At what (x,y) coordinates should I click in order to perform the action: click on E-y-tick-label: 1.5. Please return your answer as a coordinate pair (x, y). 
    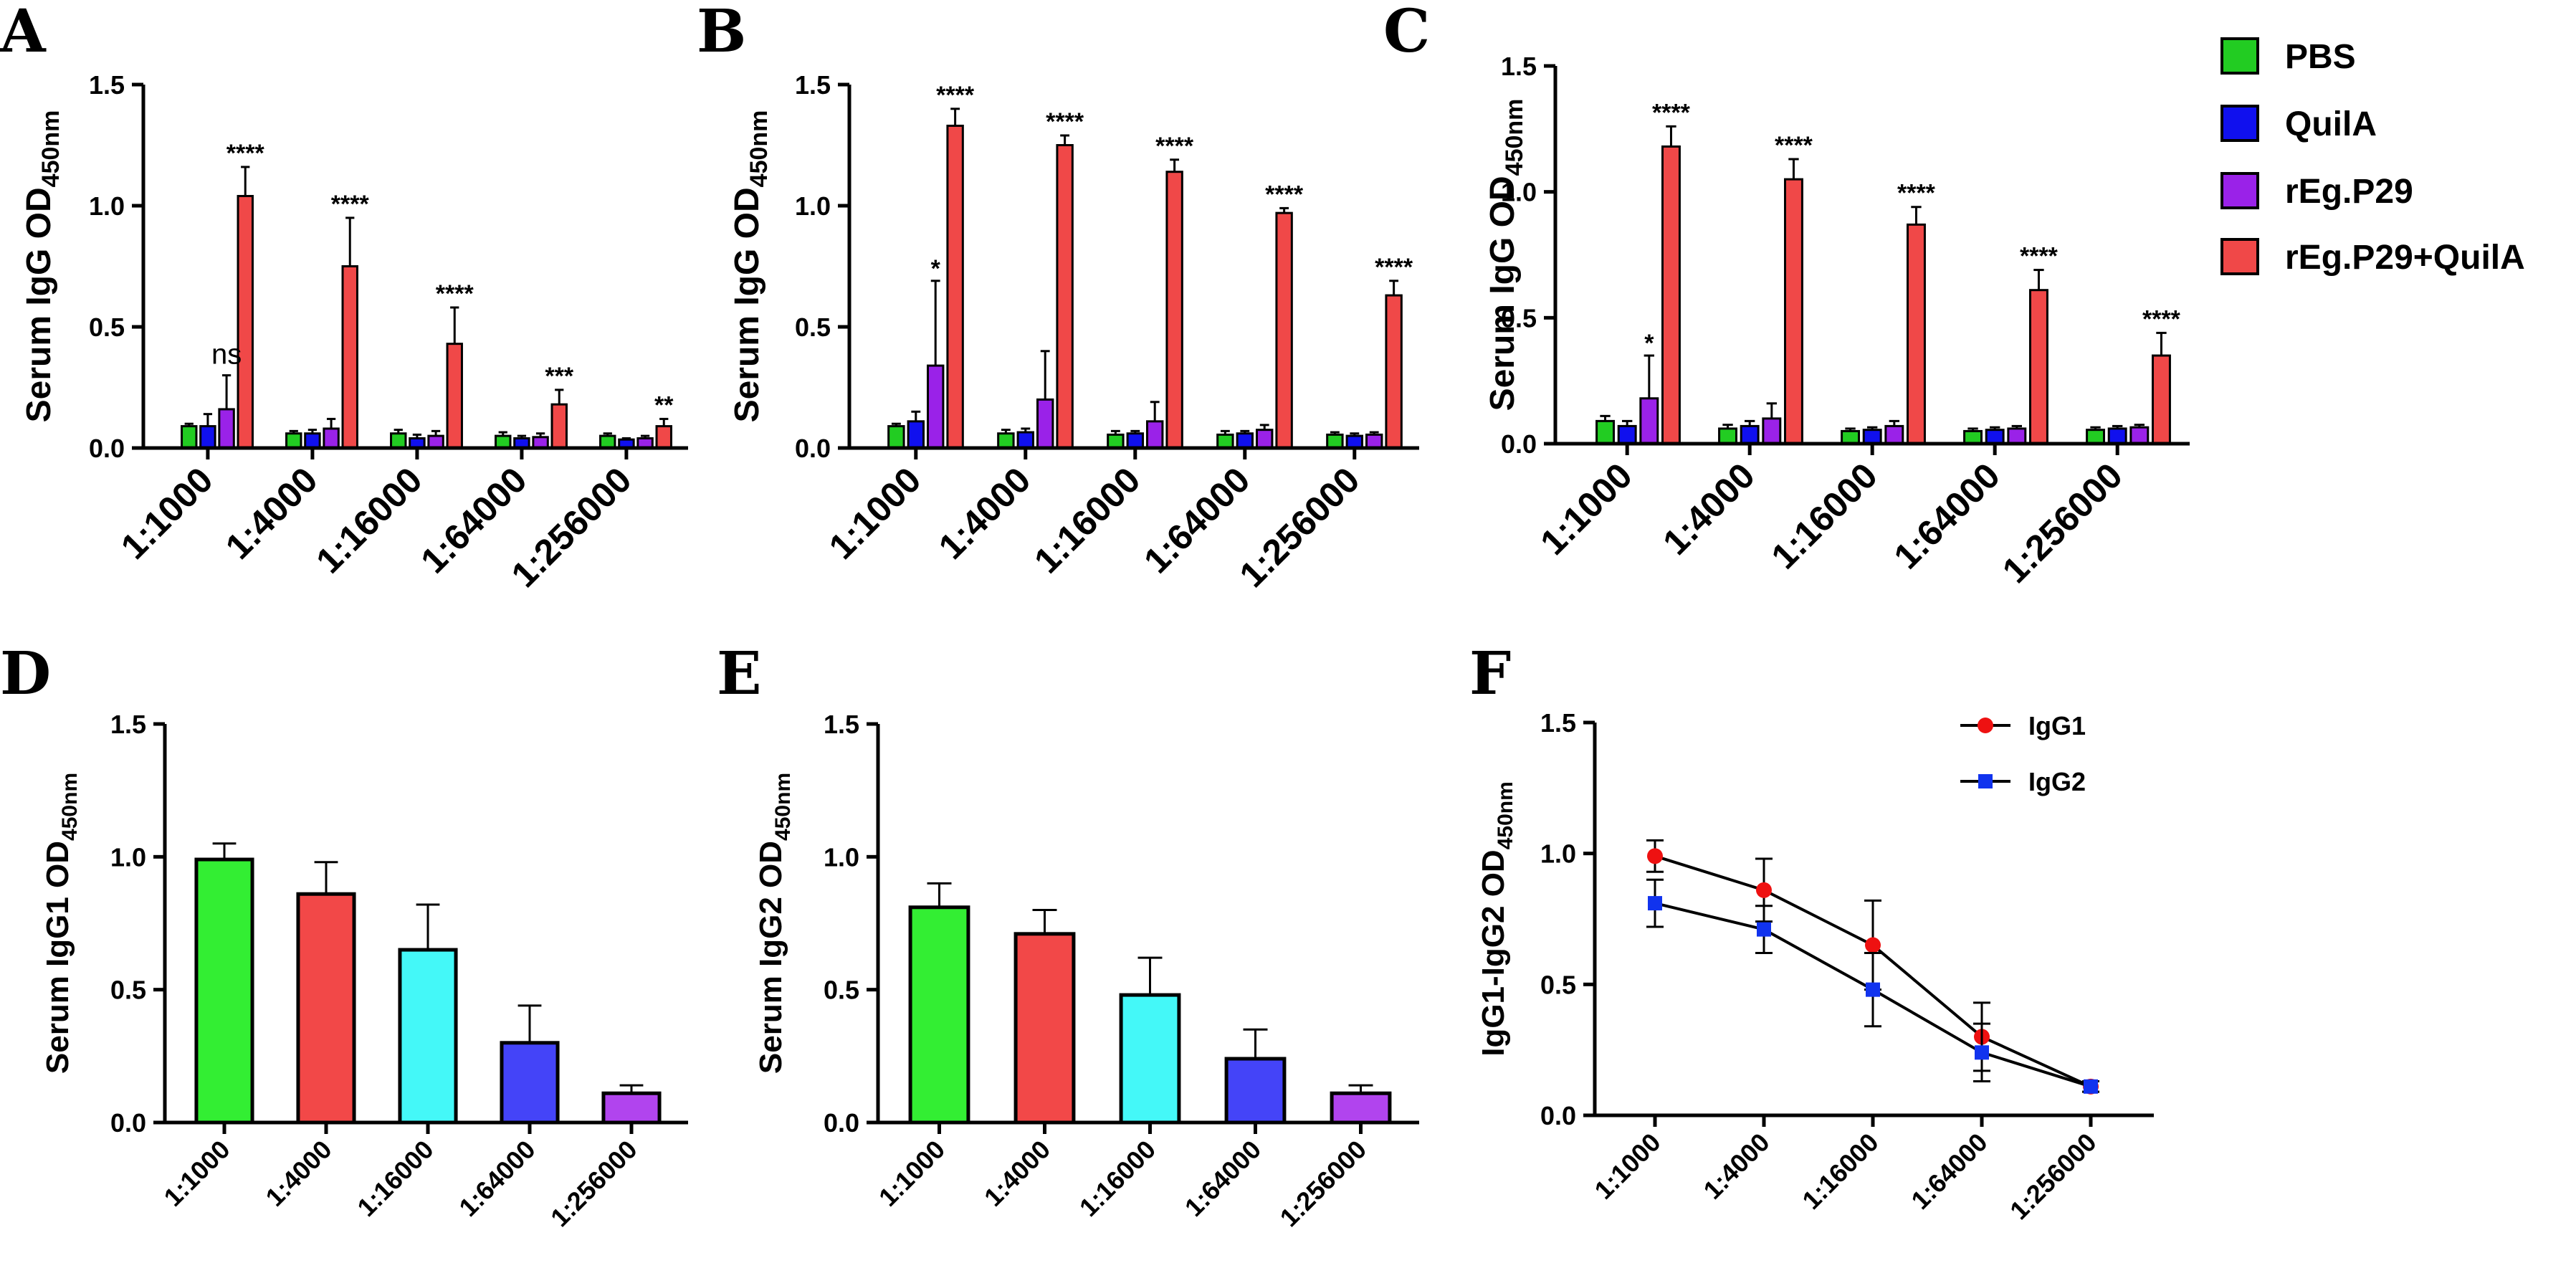
    Looking at the image, I should click on (841, 724).